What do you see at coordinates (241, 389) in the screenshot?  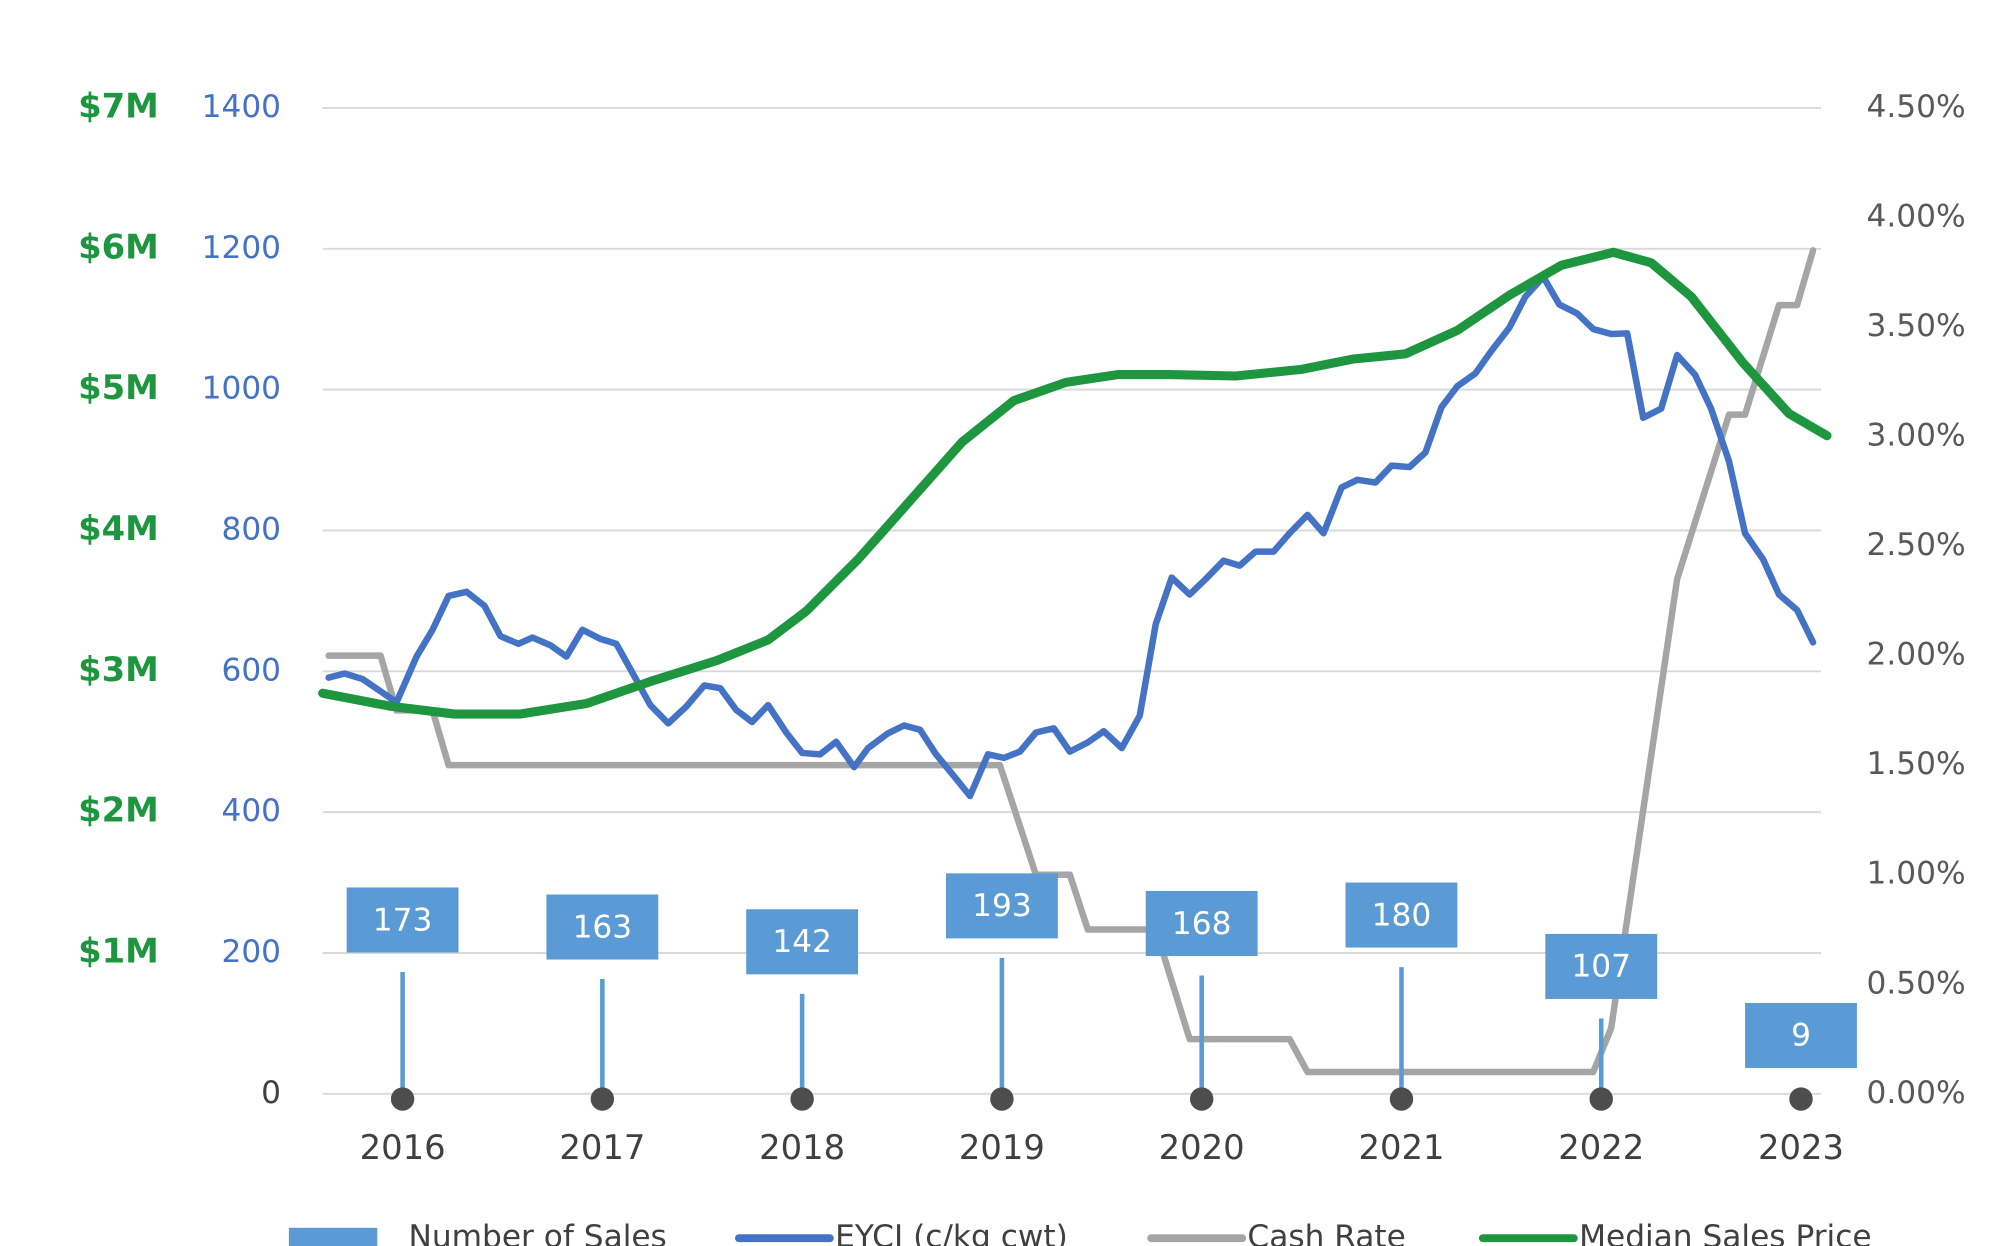 I see `y-tick-label: 1000` at bounding box center [241, 389].